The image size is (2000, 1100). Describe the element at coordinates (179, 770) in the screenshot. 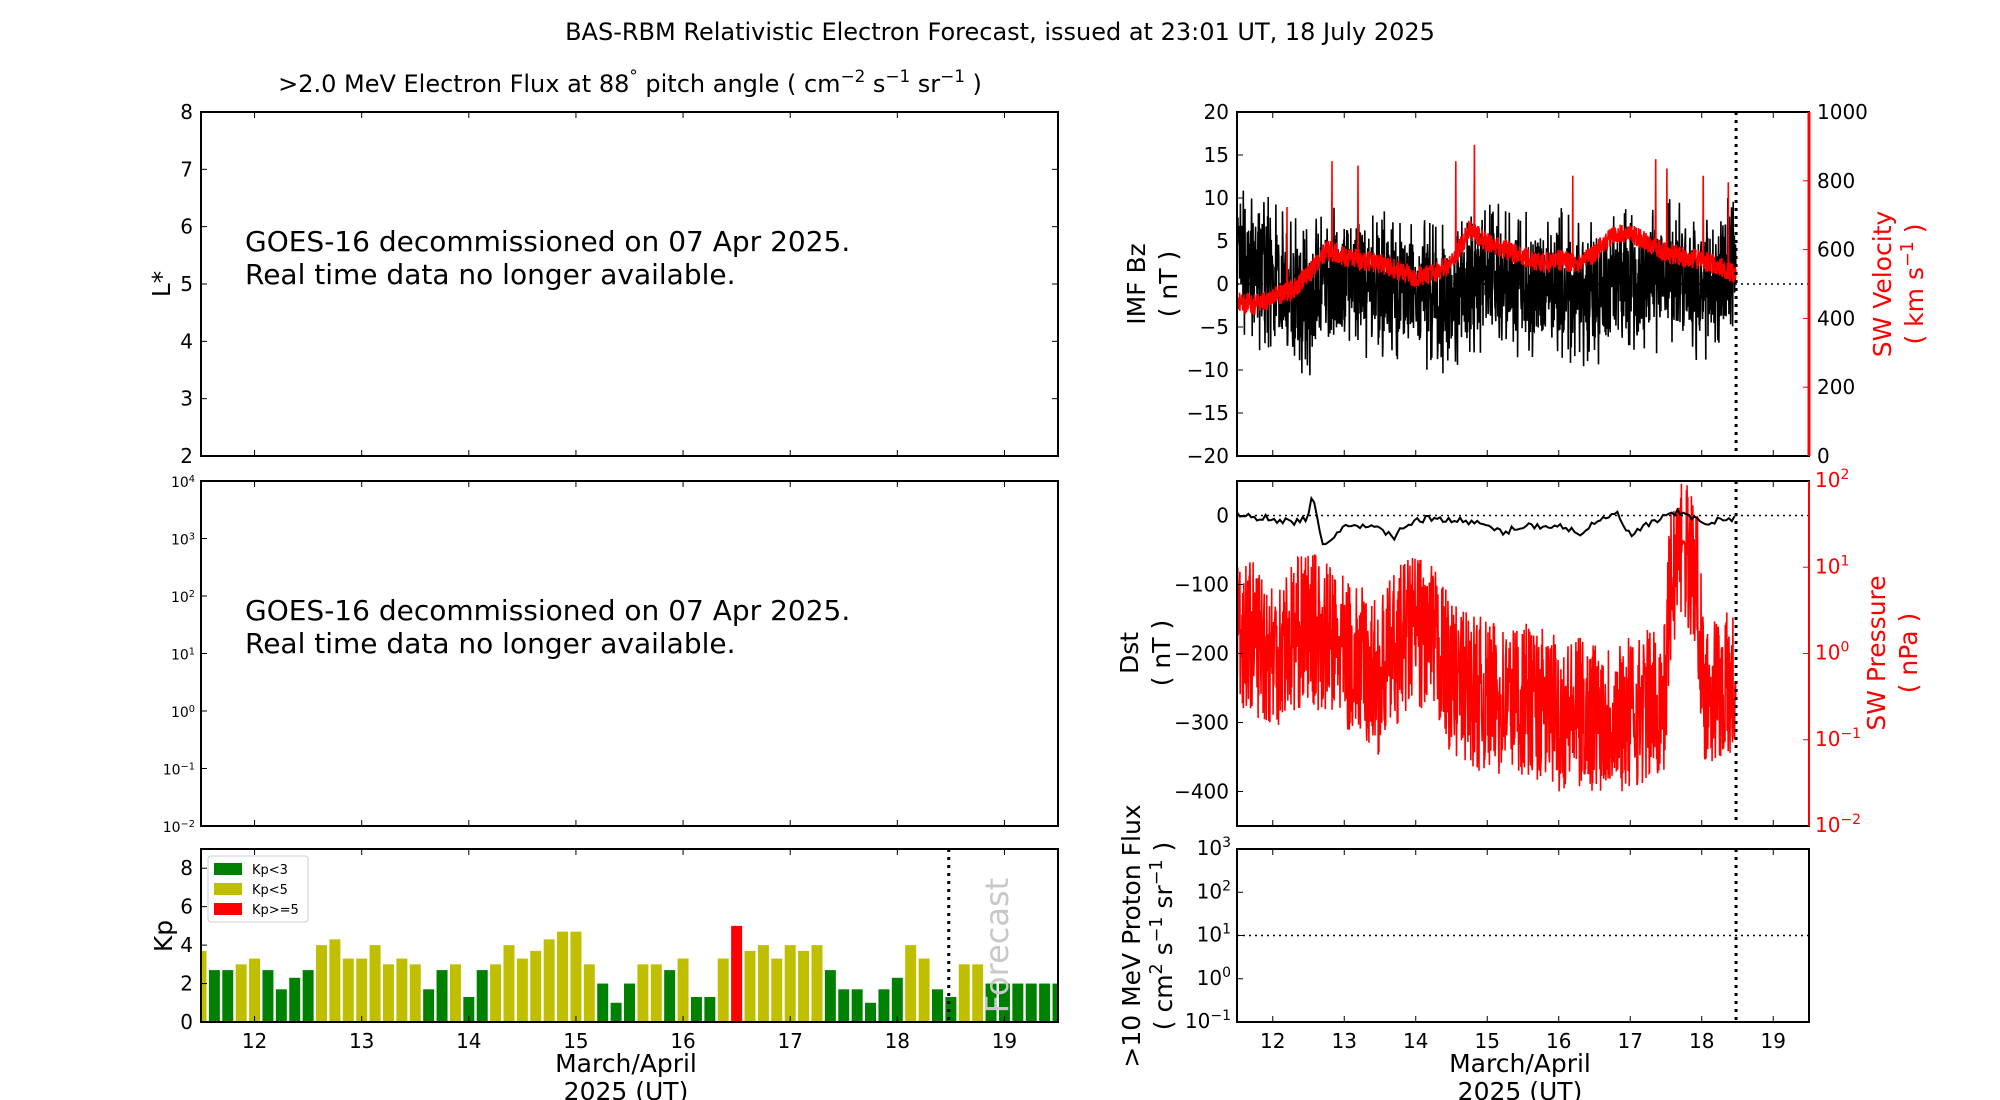

I see `y-tick-label: 10⁻¹` at that location.